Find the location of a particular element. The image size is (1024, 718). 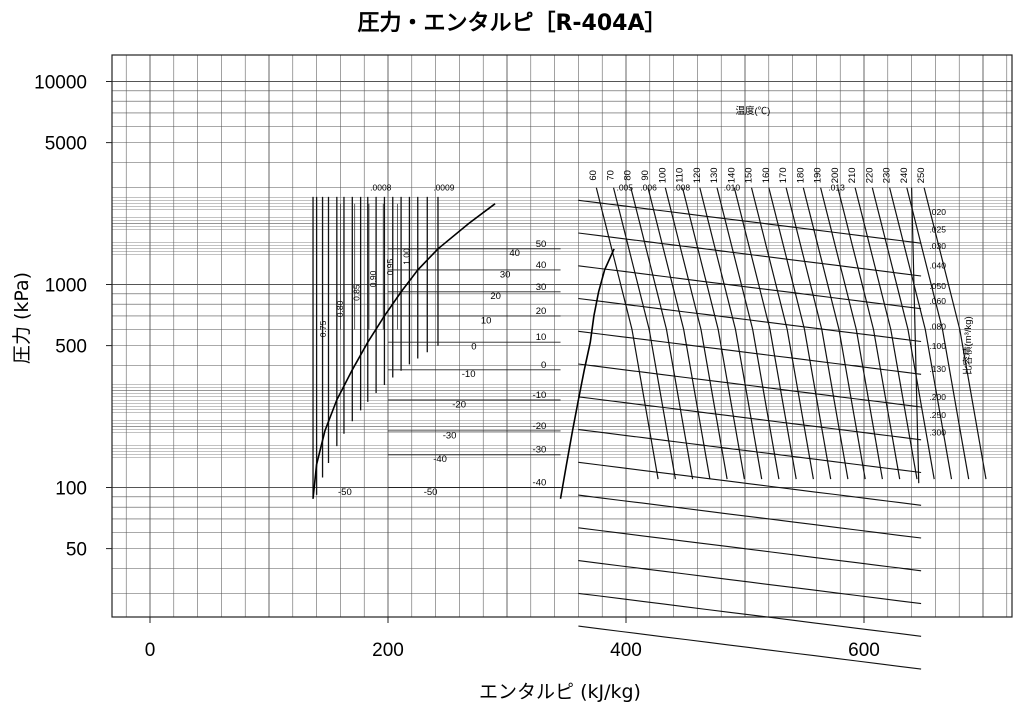

quality-label: 1.00 is located at coordinates (406, 256).